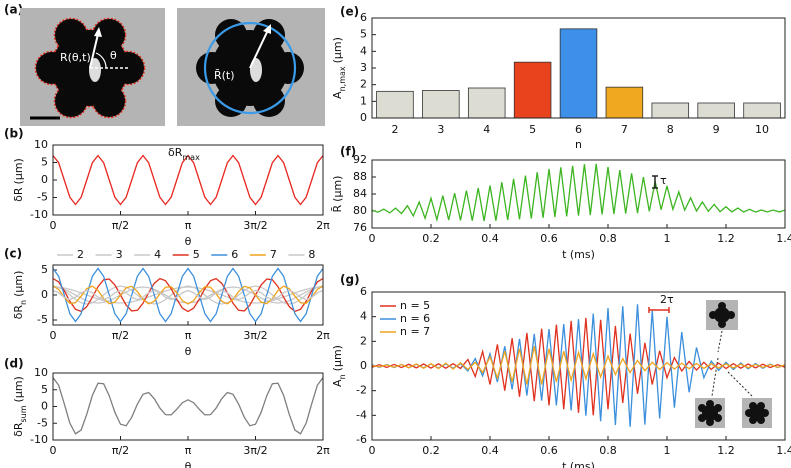 Image resolution: width=791 pixels, height=468 pixels. Describe the element at coordinates (361, 390) in the screenshot. I see `y-tick-label: -2` at that location.